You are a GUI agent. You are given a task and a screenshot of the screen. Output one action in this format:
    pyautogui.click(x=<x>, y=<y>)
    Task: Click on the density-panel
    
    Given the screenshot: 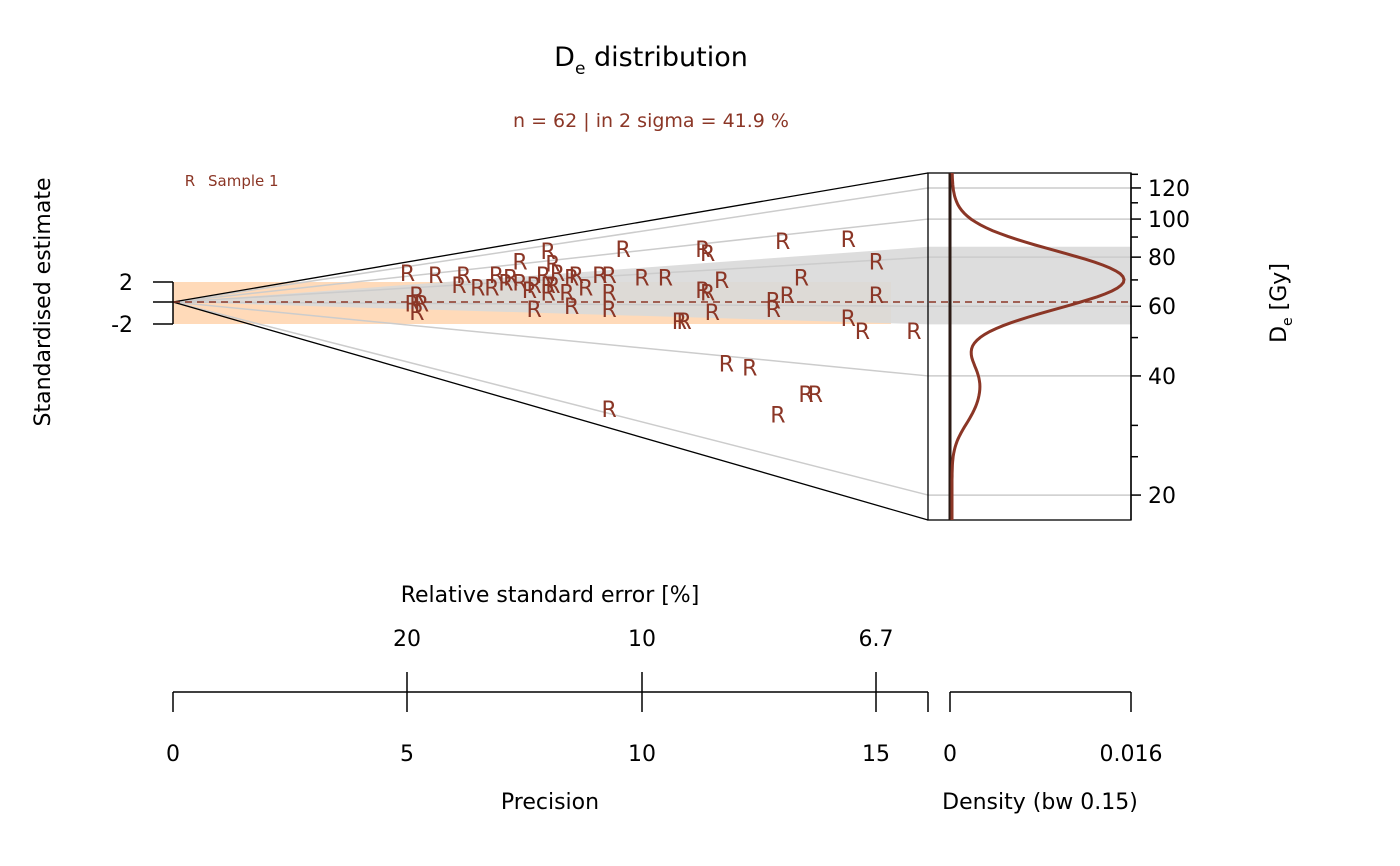 What is the action you would take?
    pyautogui.click(x=1029, y=346)
    